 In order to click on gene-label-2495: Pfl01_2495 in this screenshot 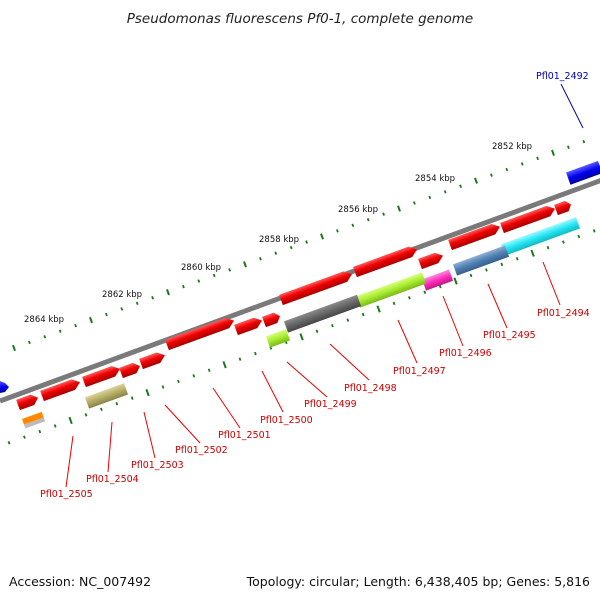, I will do `click(509, 335)`.